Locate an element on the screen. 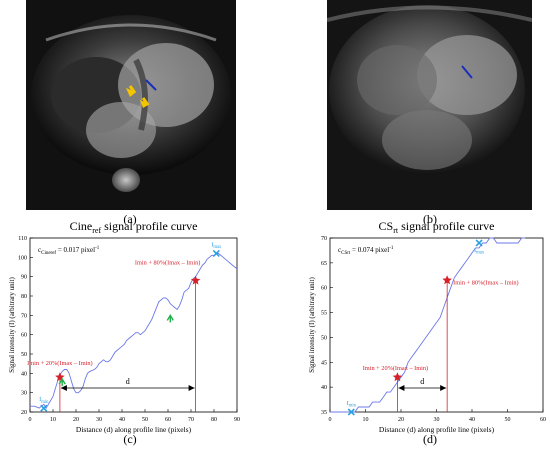  y-tick-label: 55 is located at coordinates (324, 314).